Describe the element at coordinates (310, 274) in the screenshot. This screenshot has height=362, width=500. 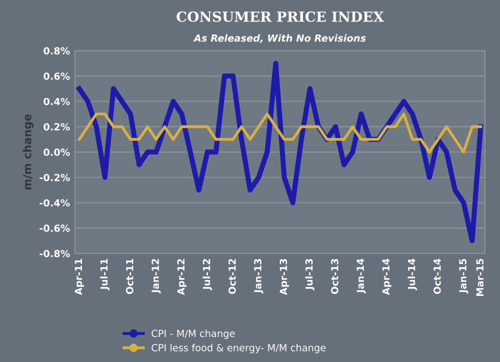
I see `x-tick-label: Jul-13` at that location.